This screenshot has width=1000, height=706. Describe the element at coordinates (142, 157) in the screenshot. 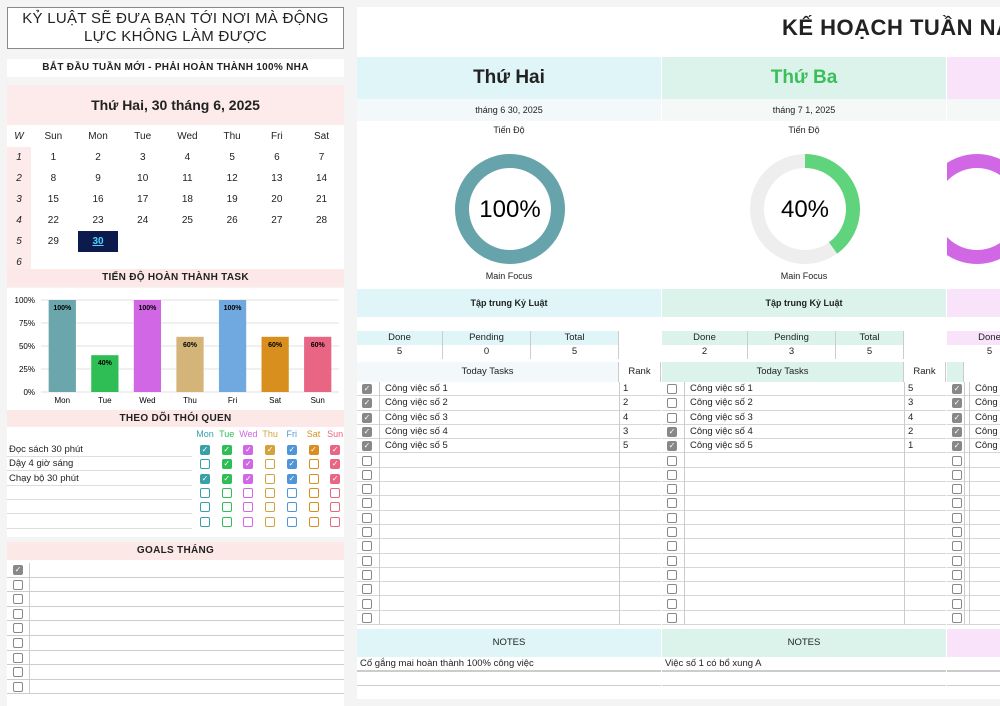

I see `calendar-day: 3` at that location.